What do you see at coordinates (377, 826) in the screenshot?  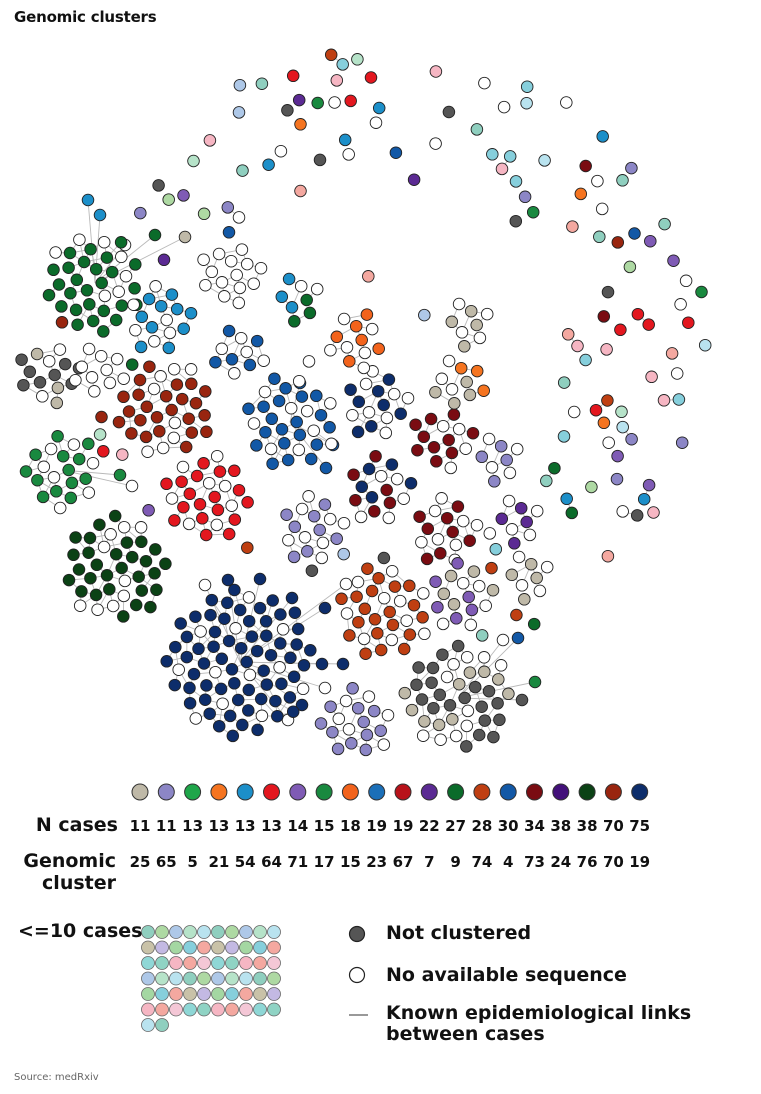 I see `n-cases-value: 19` at bounding box center [377, 826].